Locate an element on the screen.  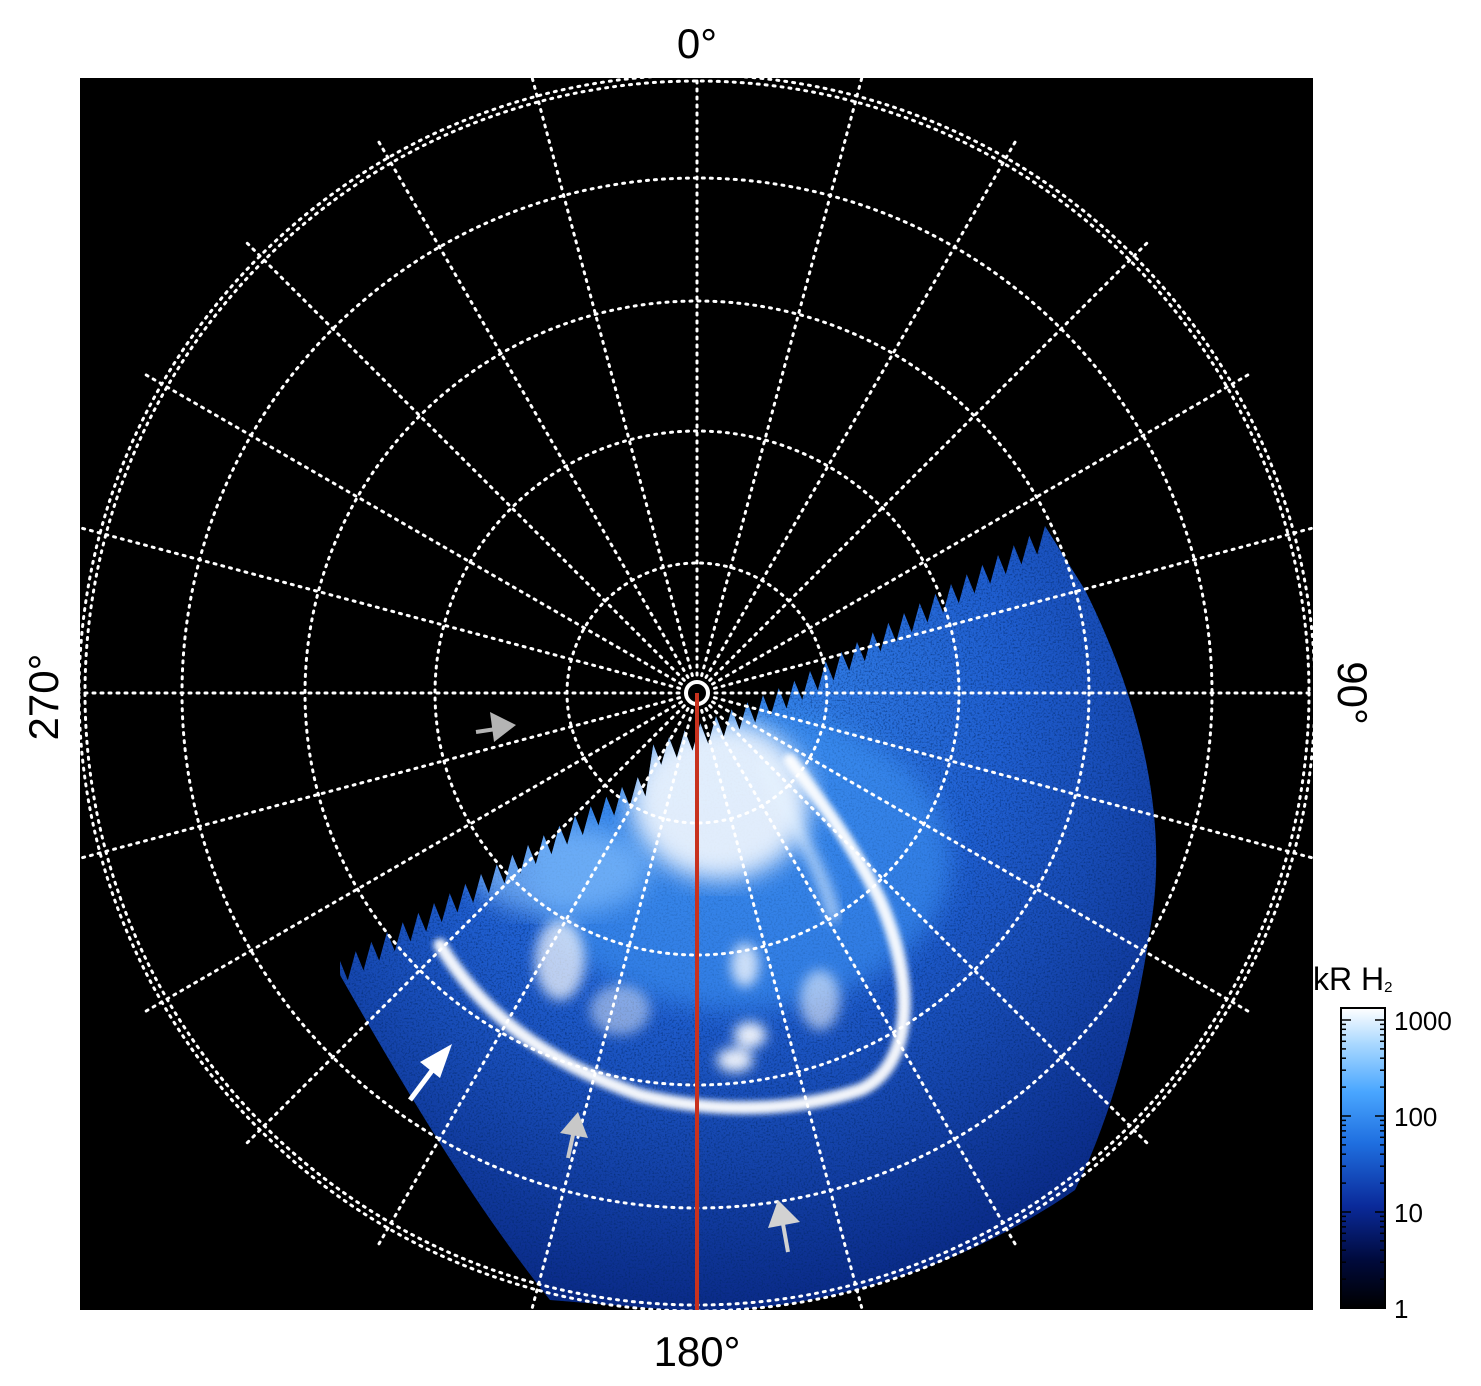
colorbar-tick-label-100: 100 is located at coordinates (1415, 1117).